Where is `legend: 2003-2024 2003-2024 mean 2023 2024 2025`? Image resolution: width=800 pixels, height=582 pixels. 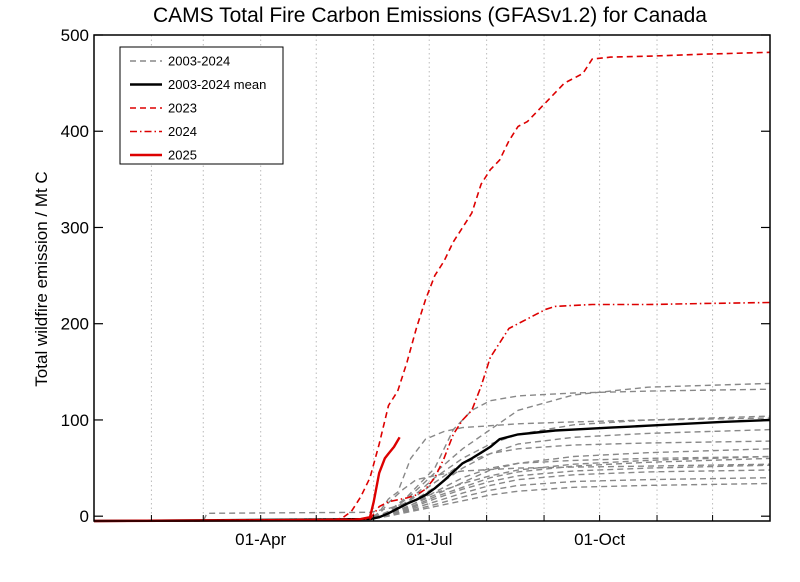 legend: 2003-2024 2003-2024 mean 2023 2024 2025 is located at coordinates (201, 105).